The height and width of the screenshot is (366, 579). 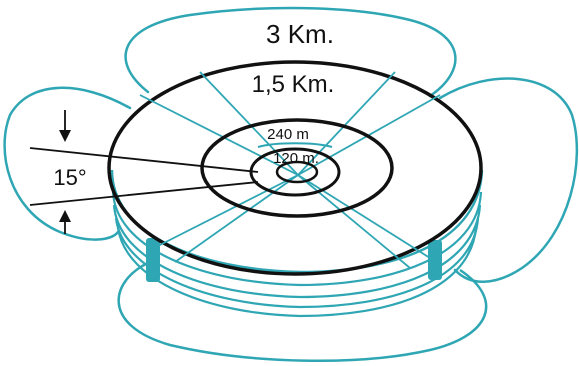 What do you see at coordinates (296, 158) in the screenshot?
I see `label-120m: 120 m.` at bounding box center [296, 158].